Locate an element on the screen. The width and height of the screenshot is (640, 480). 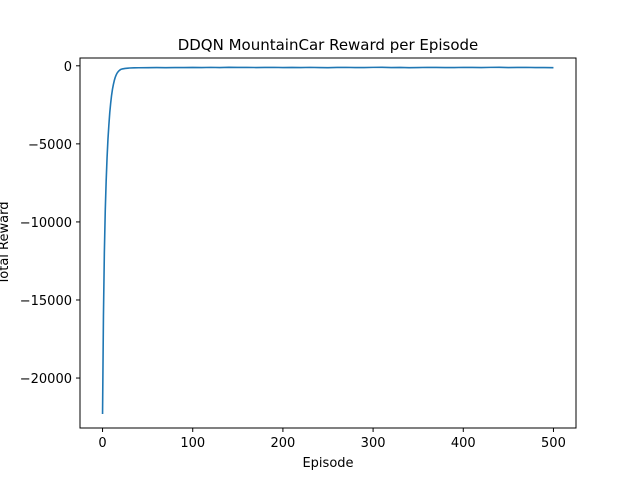
x-tick-label: 100 is located at coordinates (192, 443).